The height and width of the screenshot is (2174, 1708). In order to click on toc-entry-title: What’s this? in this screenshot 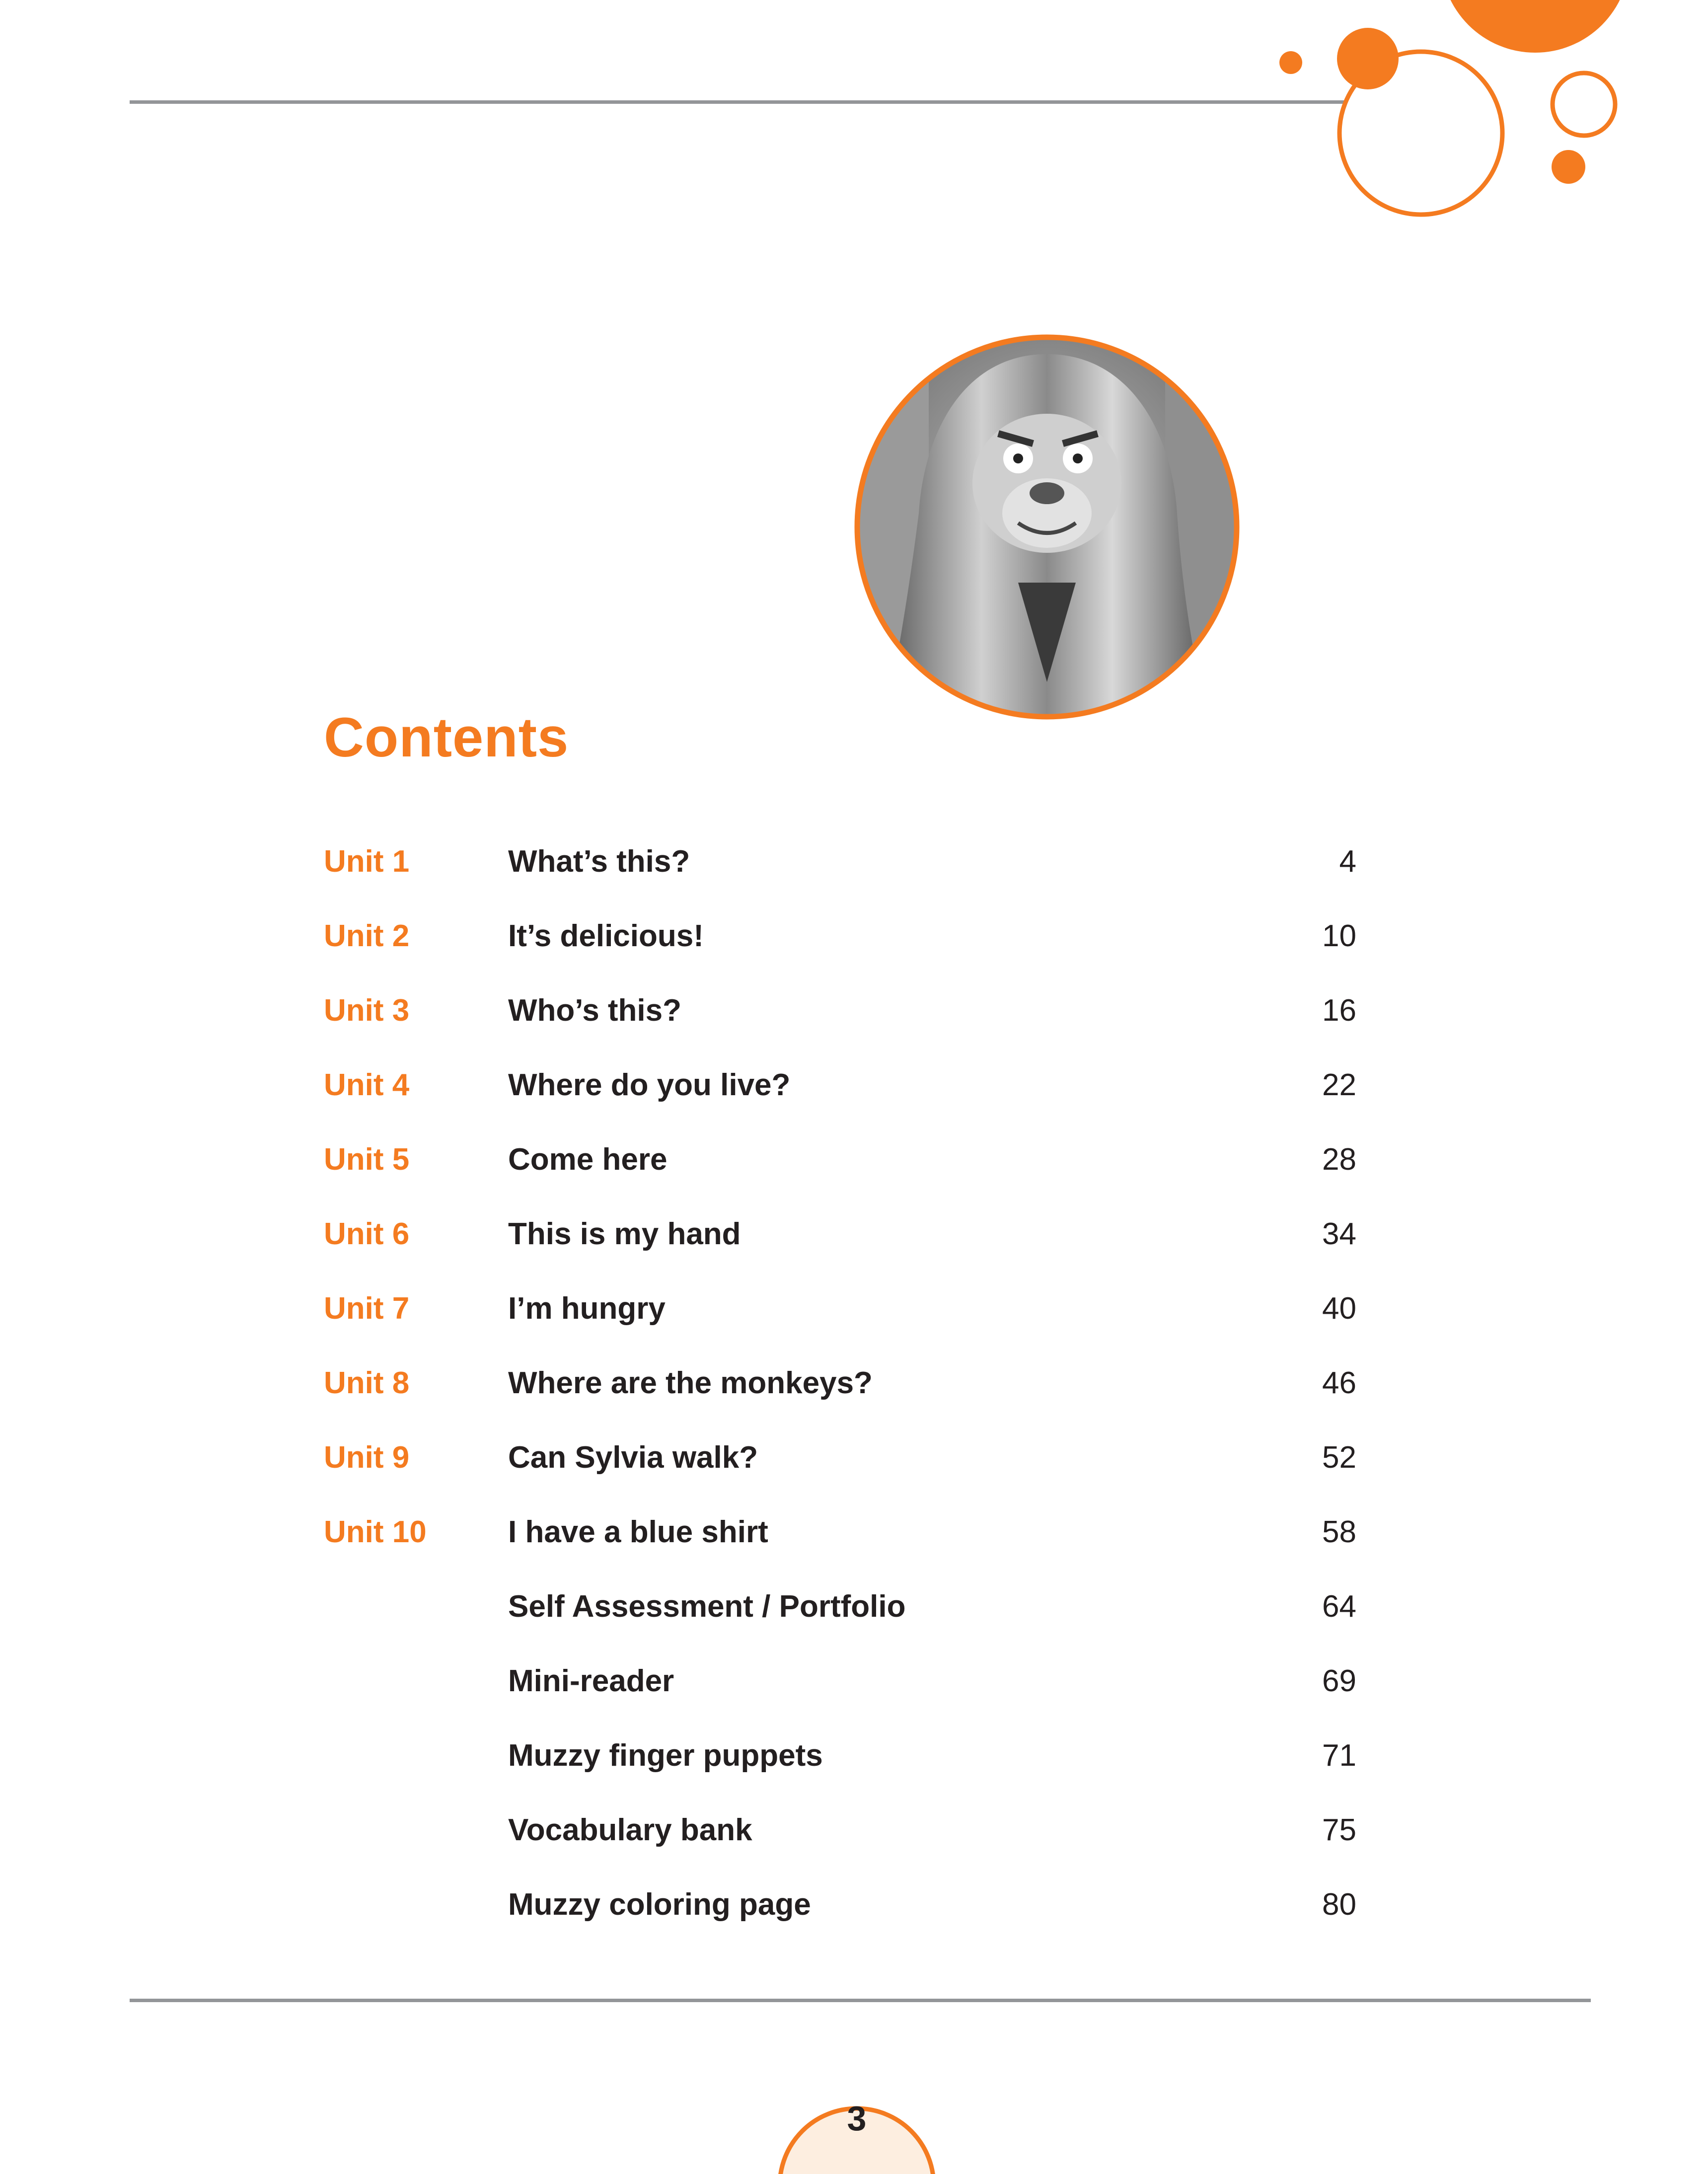, I will do `click(599, 861)`.